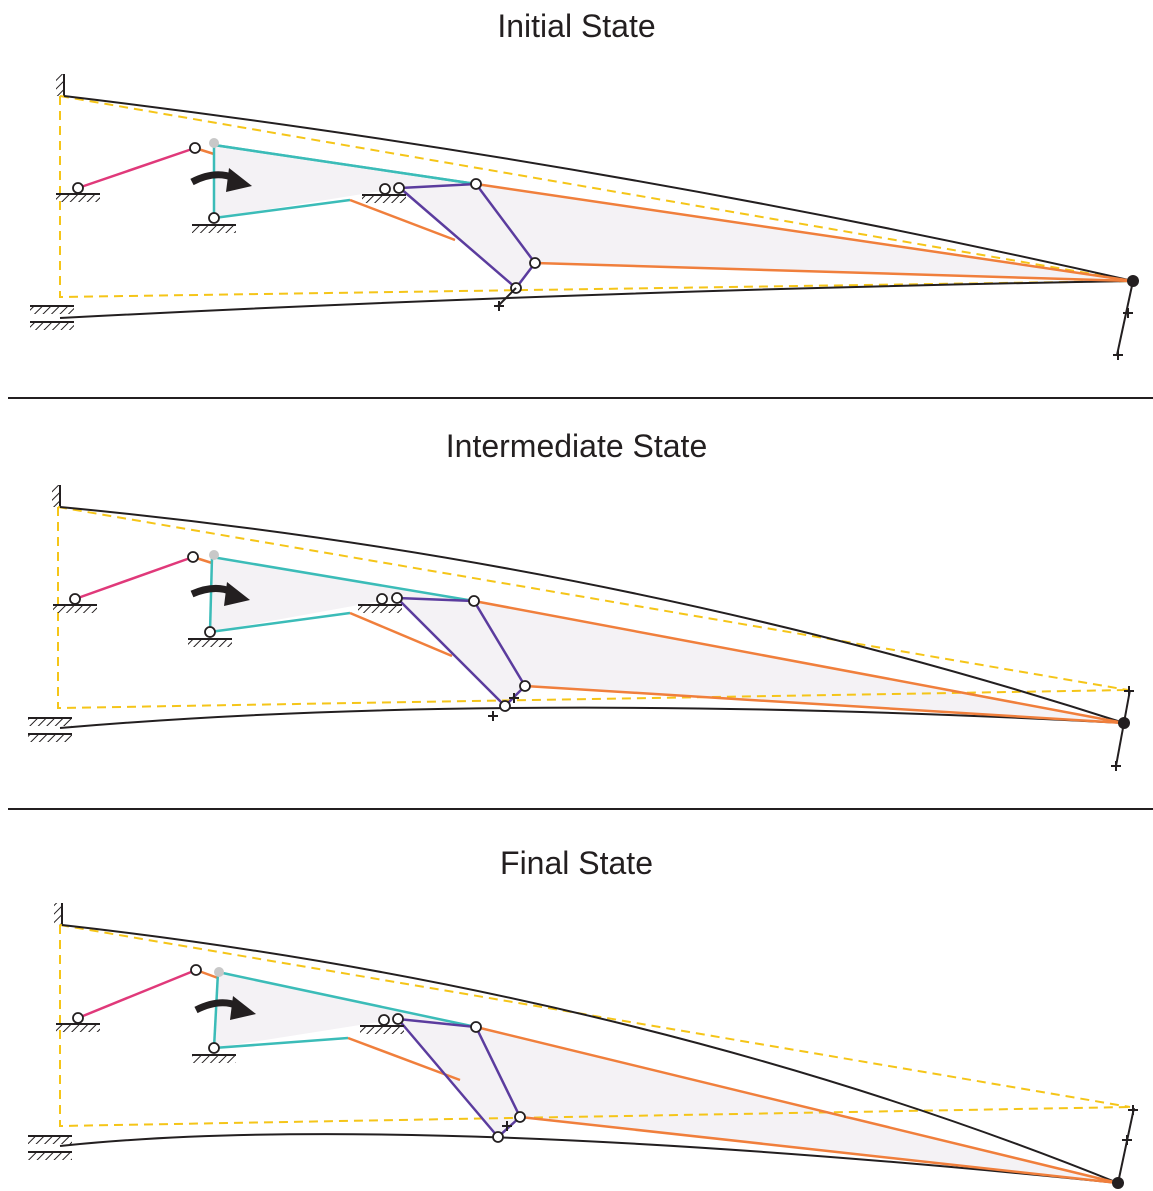 The width and height of the screenshot is (1153, 1191). What do you see at coordinates (576, 446) in the screenshot?
I see `panel-title-intermediate: Intermediate State` at bounding box center [576, 446].